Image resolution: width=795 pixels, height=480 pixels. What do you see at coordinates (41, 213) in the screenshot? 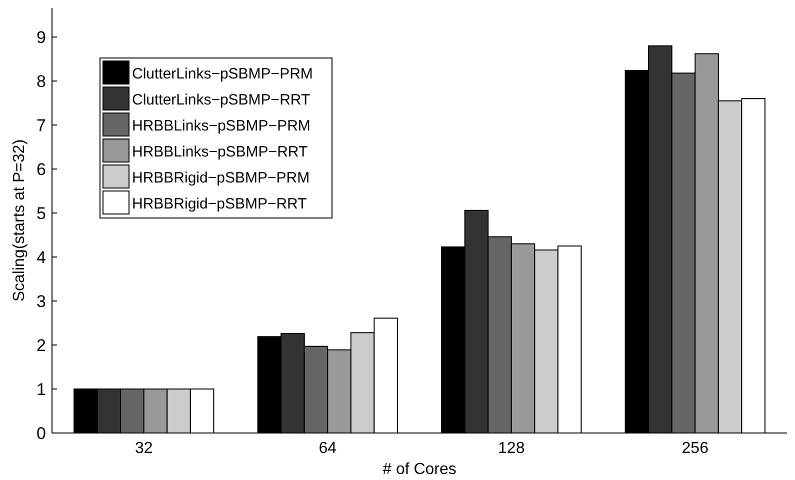
I see `y-tick-label: 5` at bounding box center [41, 213].